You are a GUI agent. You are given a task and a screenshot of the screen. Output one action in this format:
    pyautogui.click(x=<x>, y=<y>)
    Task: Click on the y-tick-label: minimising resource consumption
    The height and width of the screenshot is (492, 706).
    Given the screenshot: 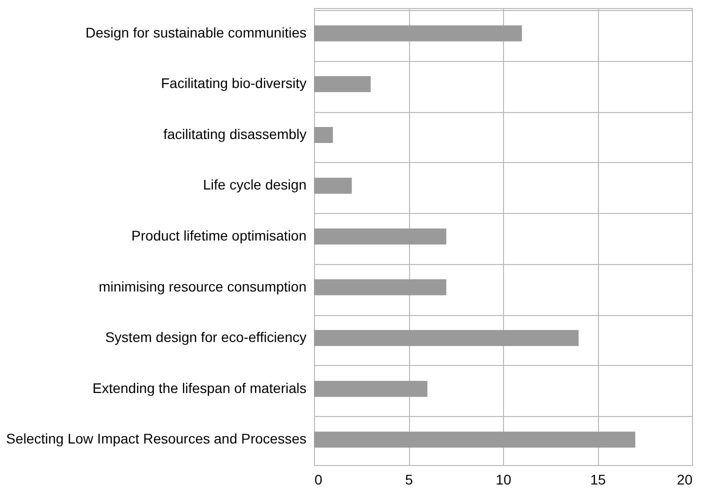 What is the action you would take?
    pyautogui.click(x=202, y=286)
    